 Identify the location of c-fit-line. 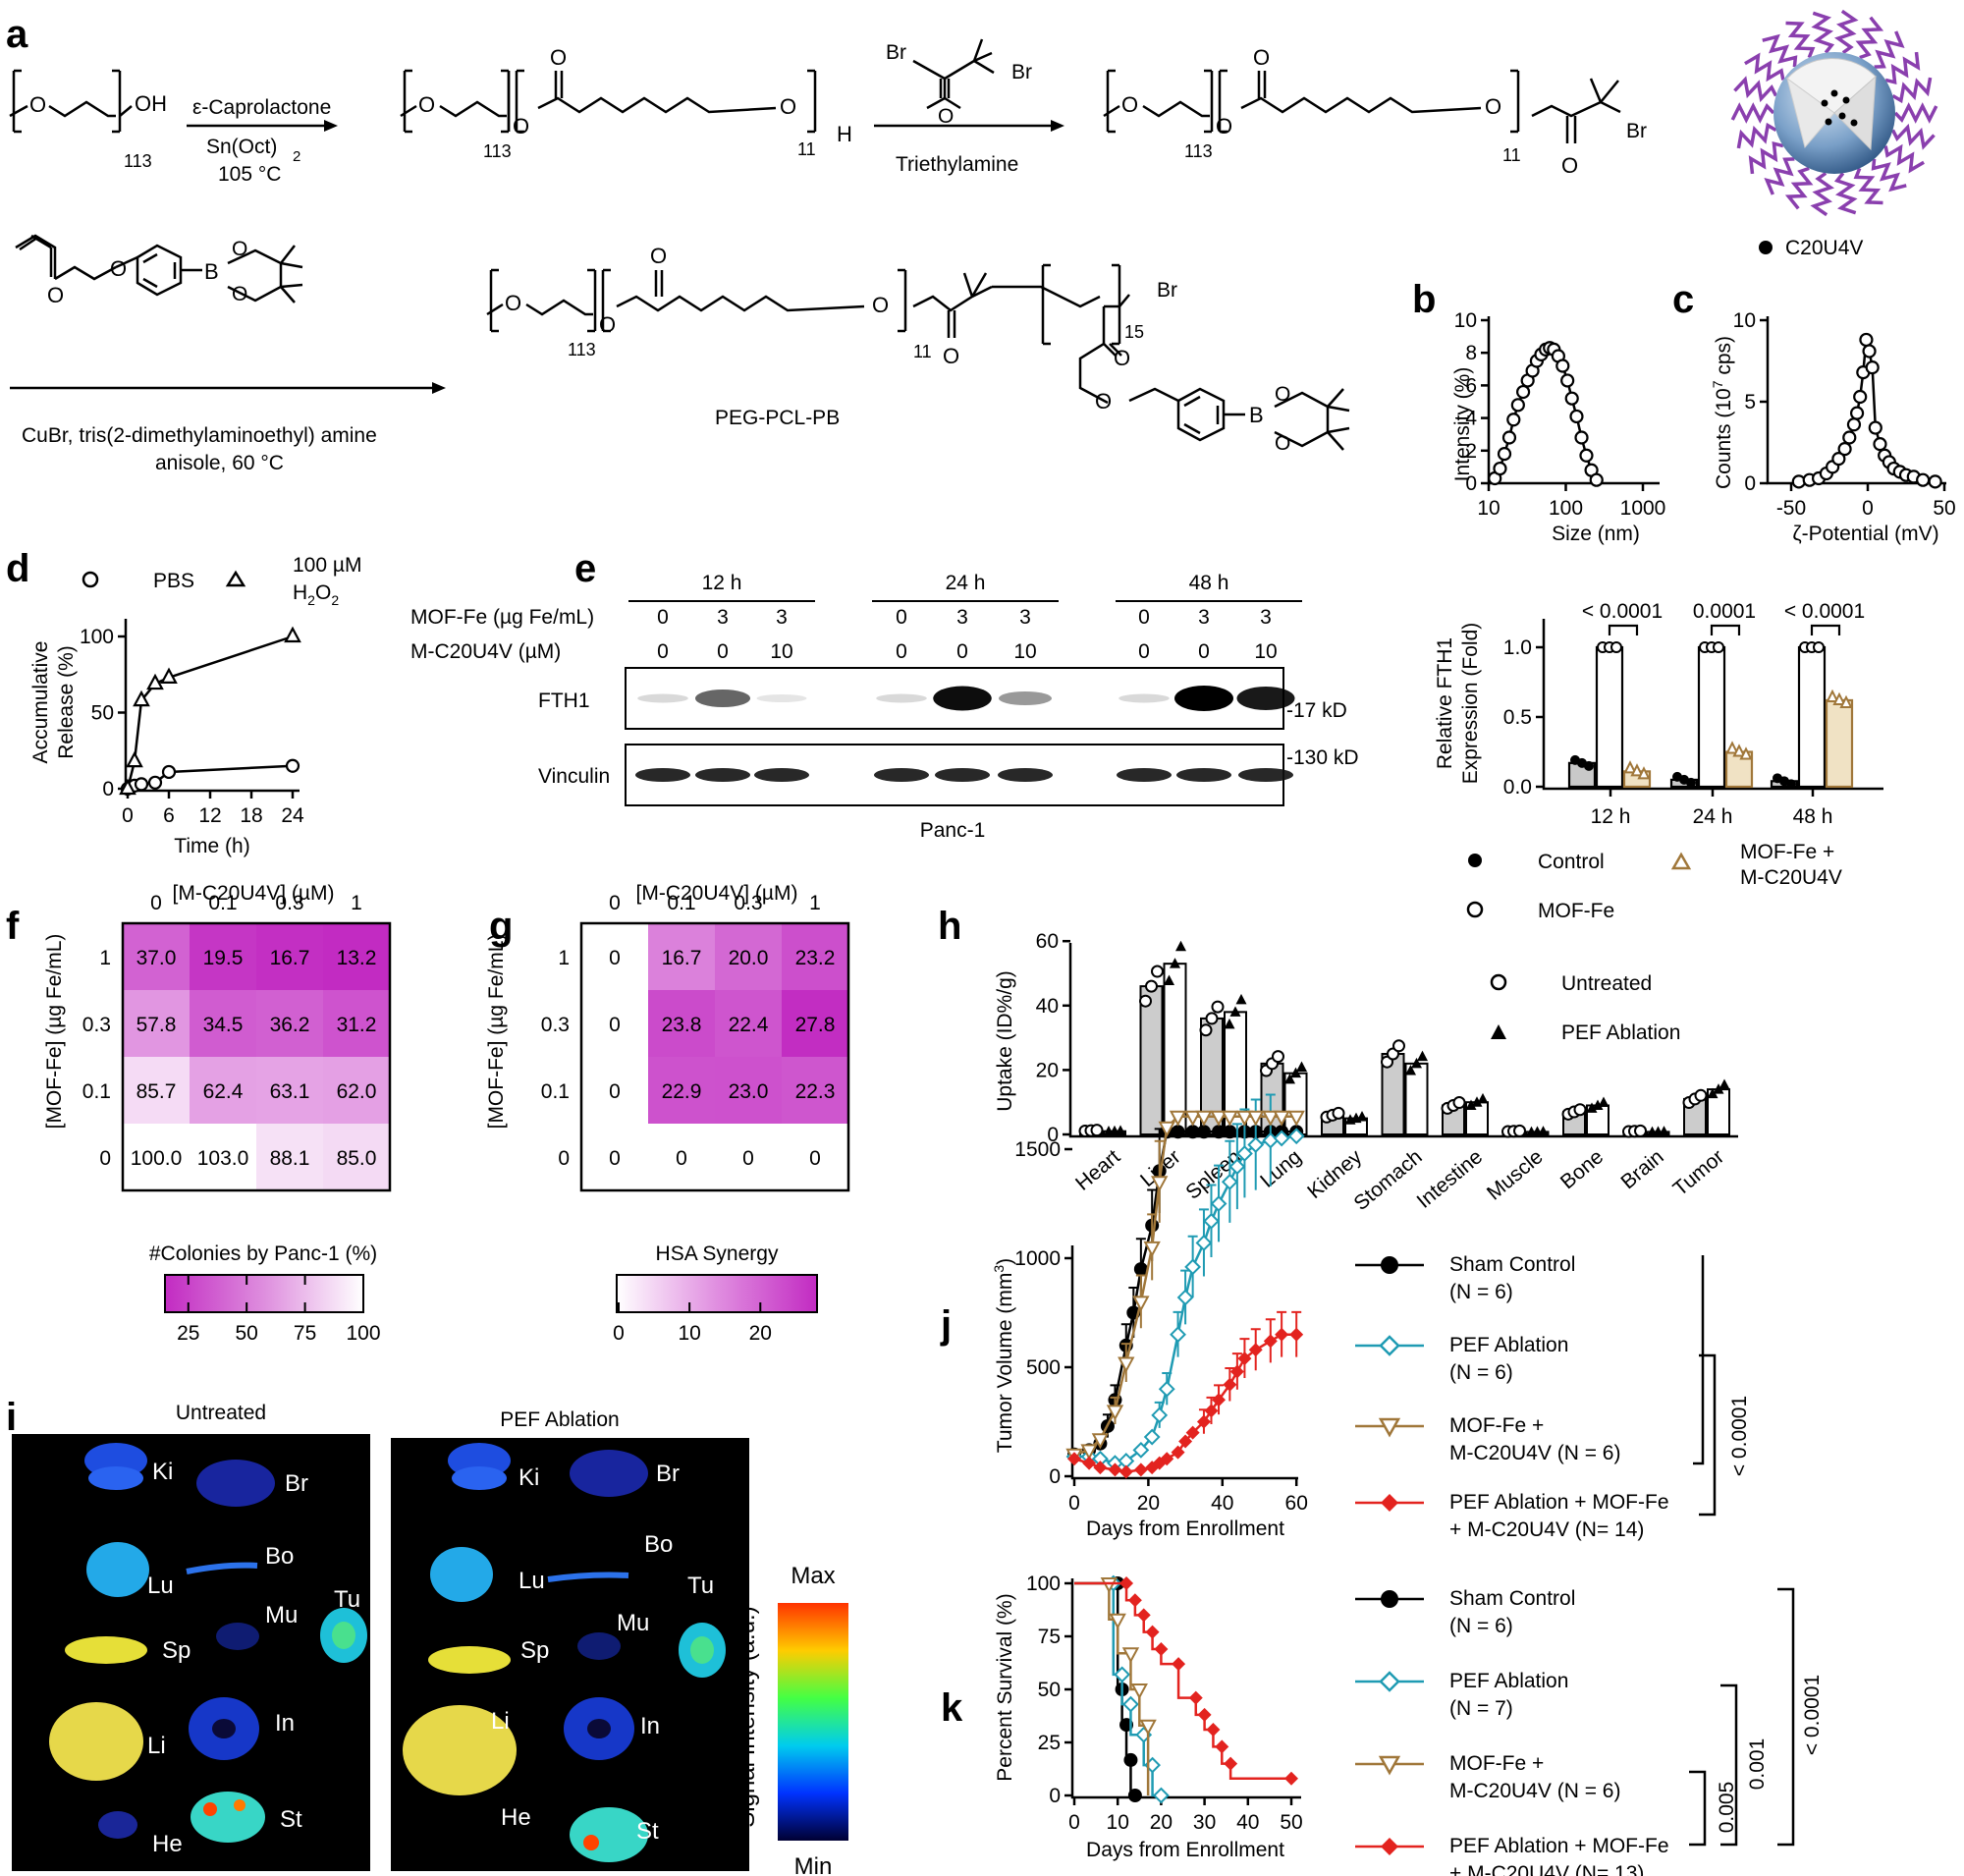
(1867, 411).